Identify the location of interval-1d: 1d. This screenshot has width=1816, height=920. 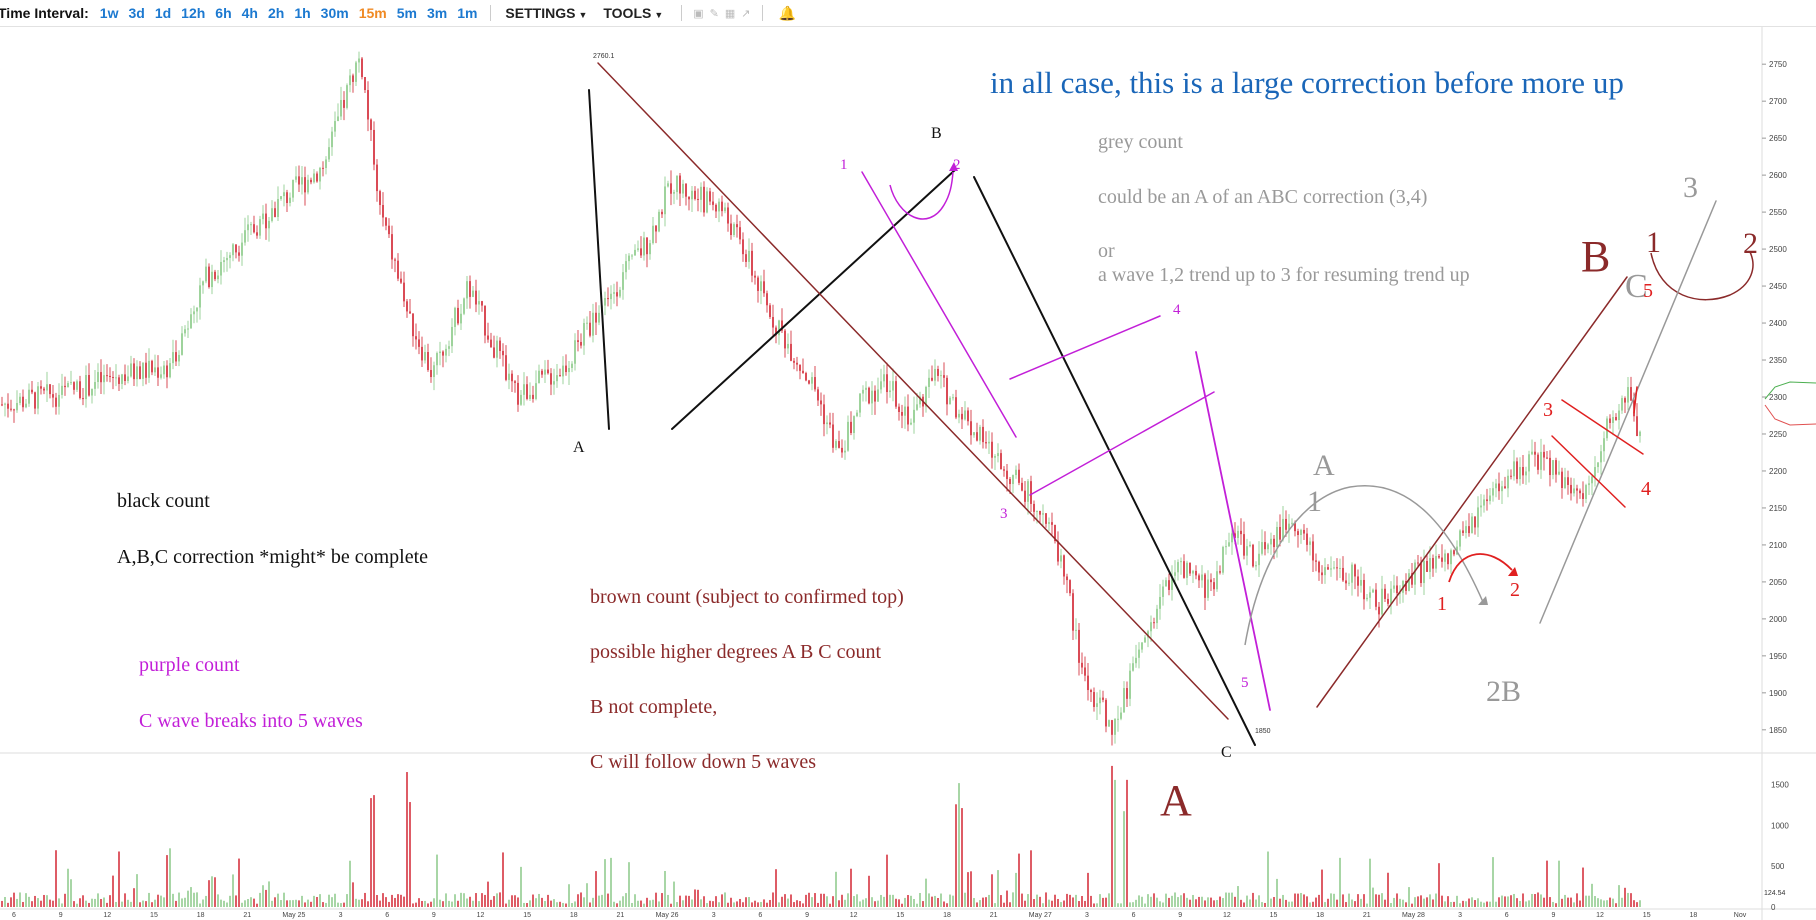
(163, 13).